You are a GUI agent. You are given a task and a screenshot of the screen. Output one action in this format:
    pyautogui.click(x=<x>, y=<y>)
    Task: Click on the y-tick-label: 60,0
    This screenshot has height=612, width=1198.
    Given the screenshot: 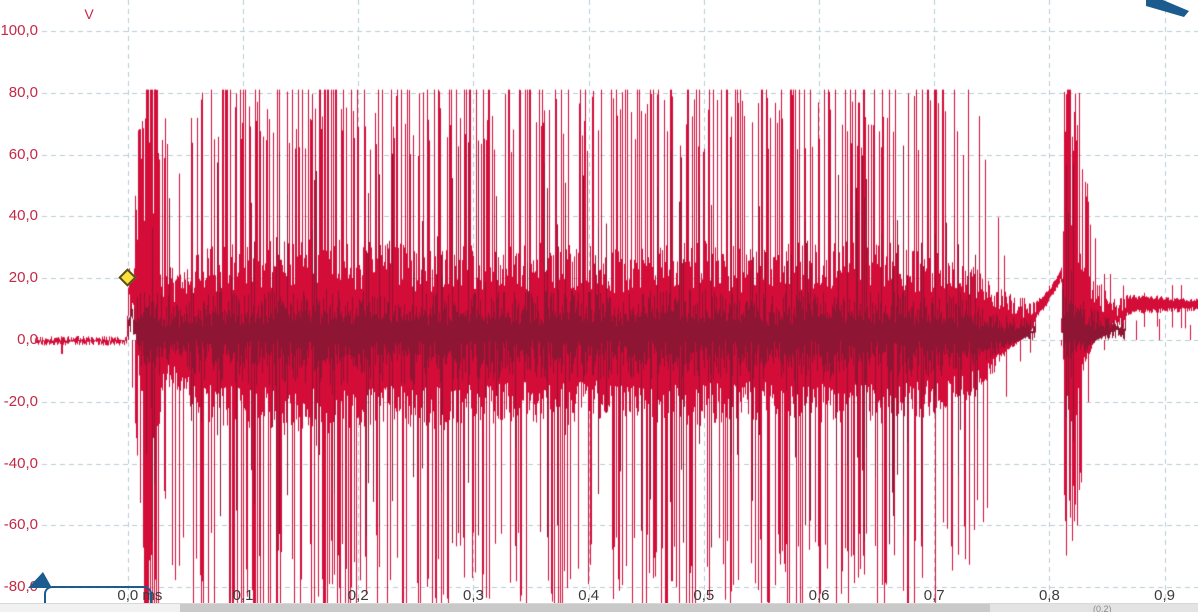 What is the action you would take?
    pyautogui.click(x=23, y=154)
    